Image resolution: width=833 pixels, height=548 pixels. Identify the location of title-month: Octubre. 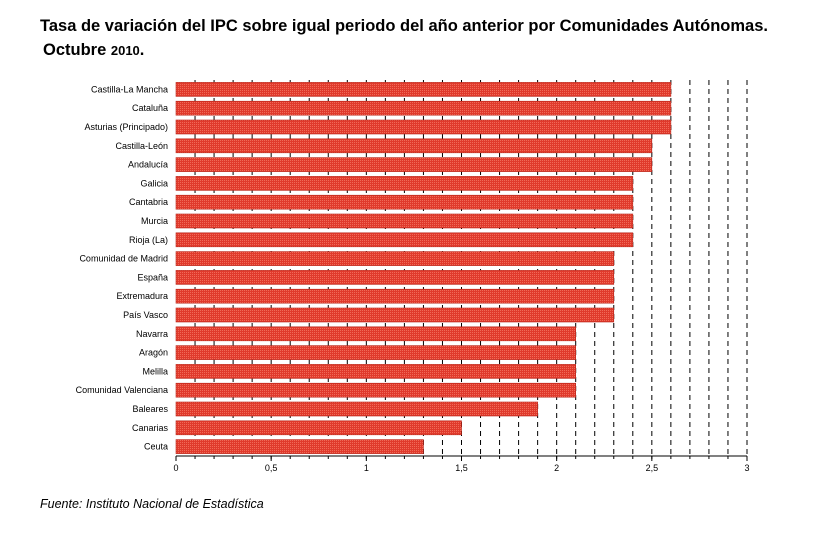
(77, 50).